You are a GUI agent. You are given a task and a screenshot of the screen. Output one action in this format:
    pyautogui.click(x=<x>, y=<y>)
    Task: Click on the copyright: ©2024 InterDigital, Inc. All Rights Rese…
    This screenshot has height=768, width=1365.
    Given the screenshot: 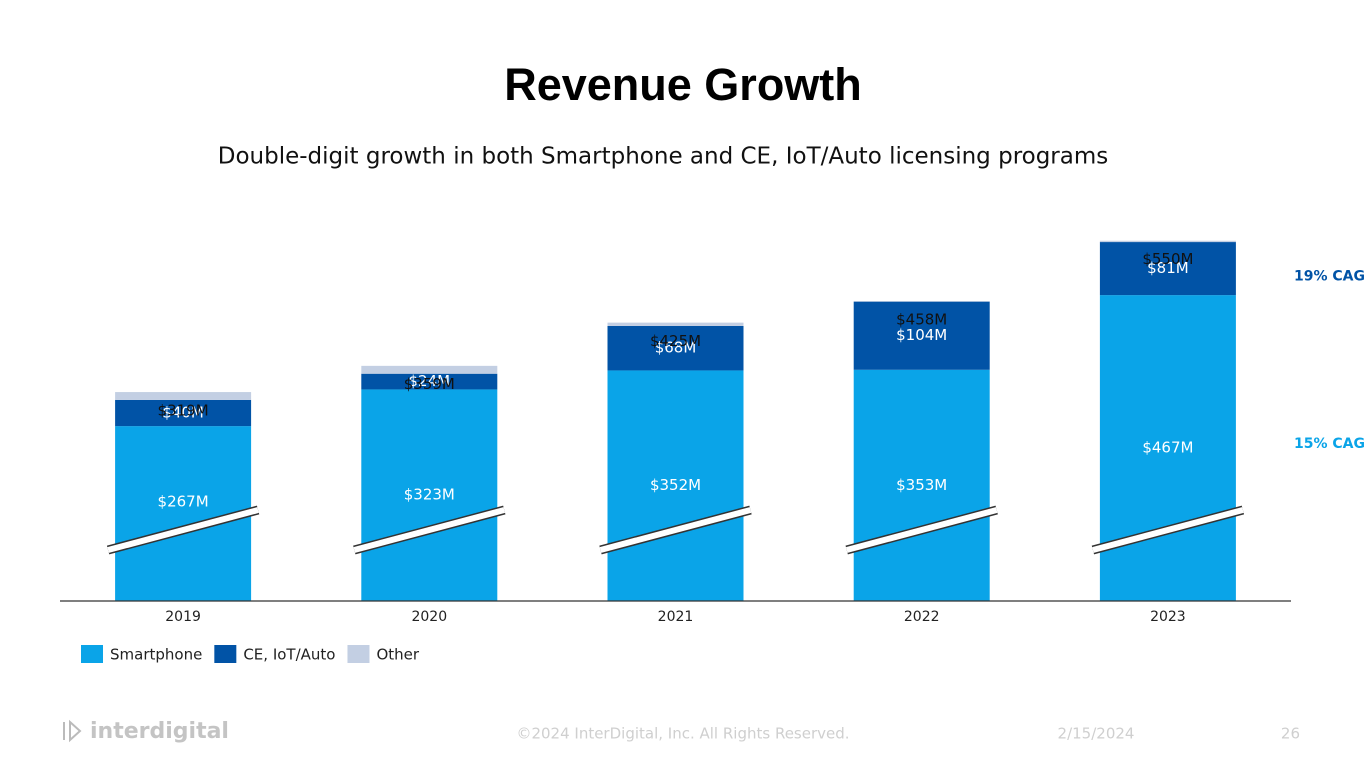 What is the action you would take?
    pyautogui.click(x=682, y=734)
    